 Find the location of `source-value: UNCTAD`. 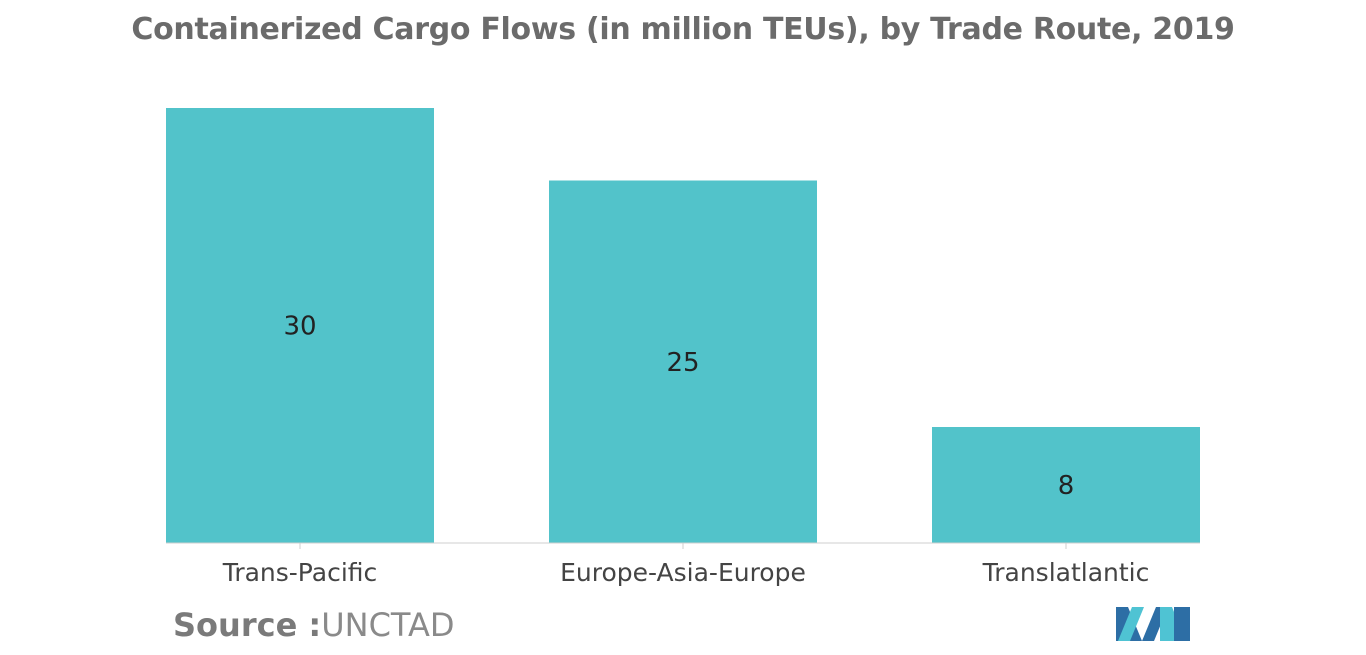

source-value: UNCTAD is located at coordinates (388, 625).